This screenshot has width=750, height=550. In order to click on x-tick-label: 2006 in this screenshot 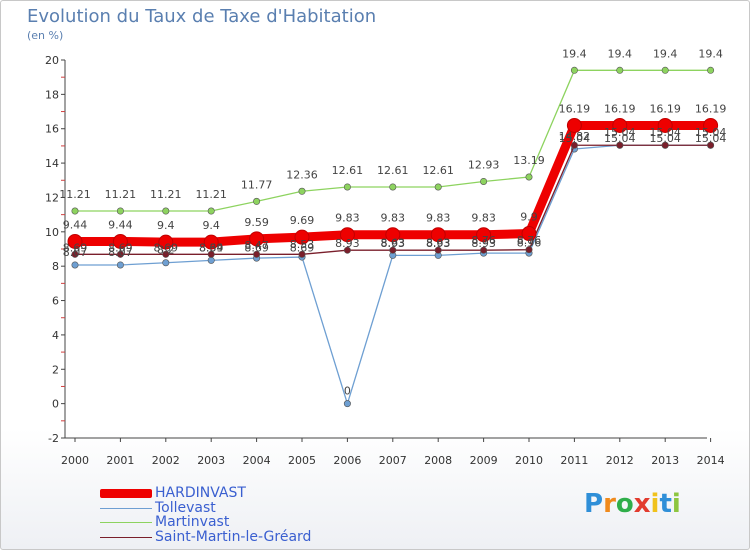, I will do `click(347, 460)`.